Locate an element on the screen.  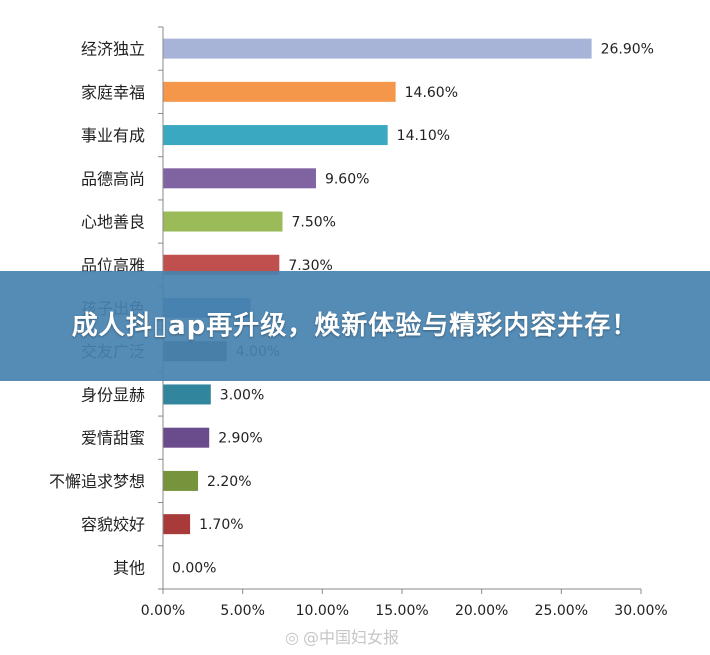
value-label: 0.00% is located at coordinates (194, 568).